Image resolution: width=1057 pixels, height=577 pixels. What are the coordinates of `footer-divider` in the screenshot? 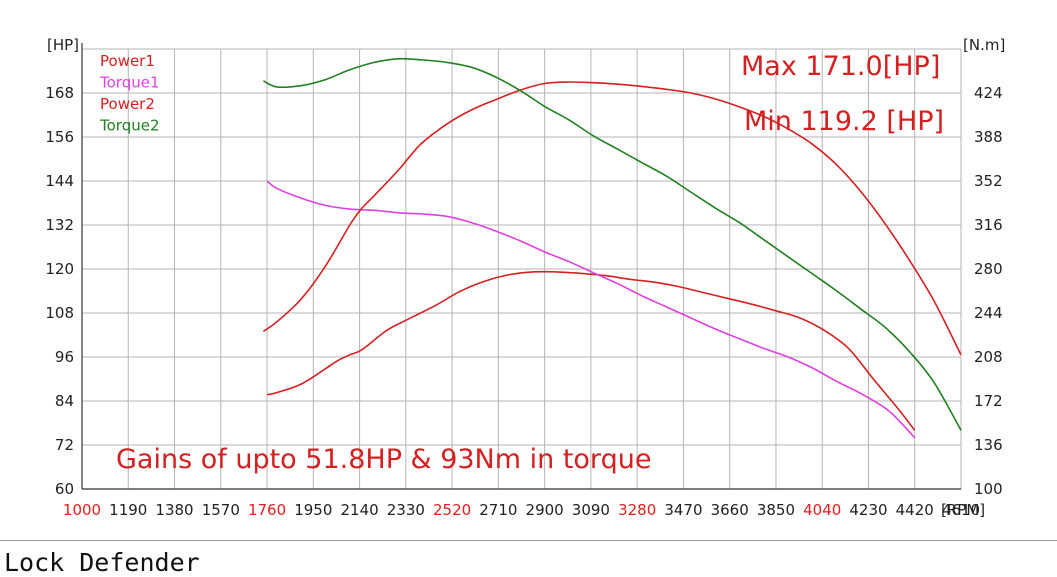 It's located at (528, 540).